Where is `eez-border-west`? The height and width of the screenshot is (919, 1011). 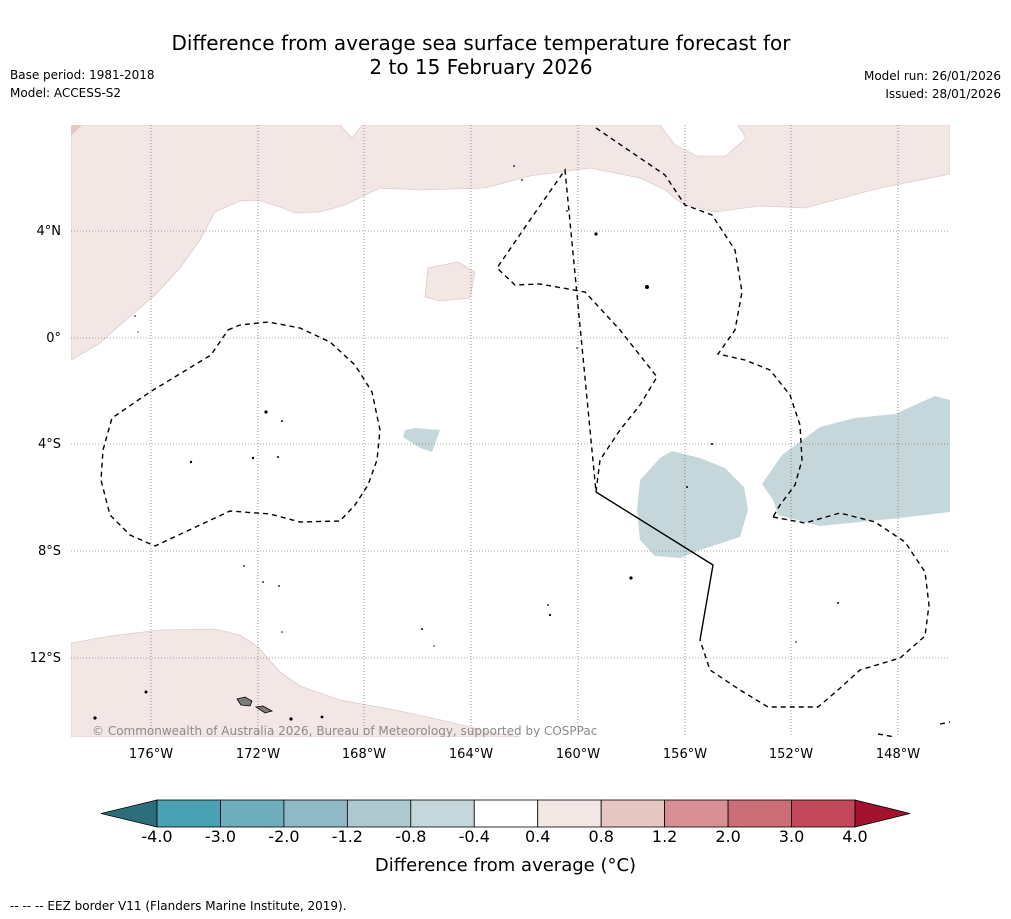
eez-border-west is located at coordinates (240, 434).